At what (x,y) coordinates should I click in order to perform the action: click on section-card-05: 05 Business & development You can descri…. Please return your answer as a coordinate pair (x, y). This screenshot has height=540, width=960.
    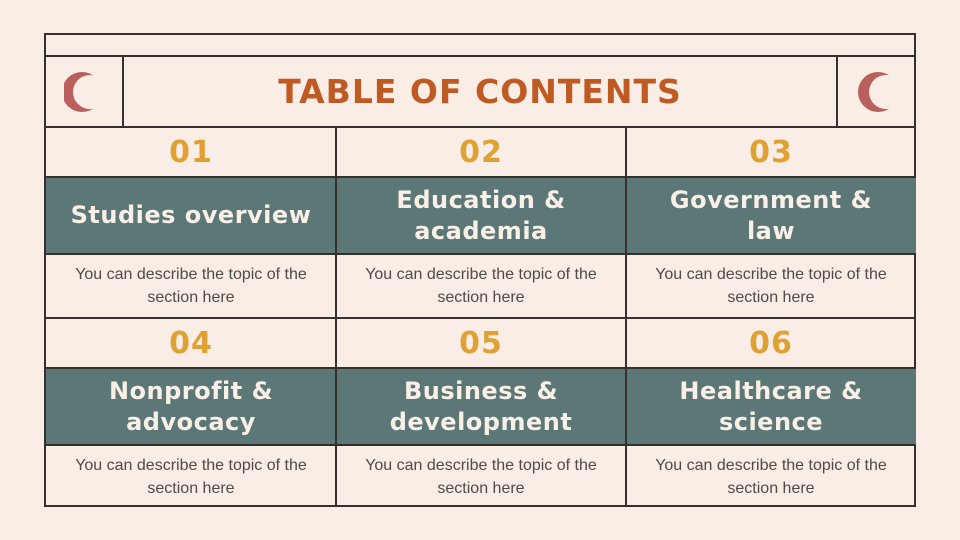
    Looking at the image, I should click on (481, 413).